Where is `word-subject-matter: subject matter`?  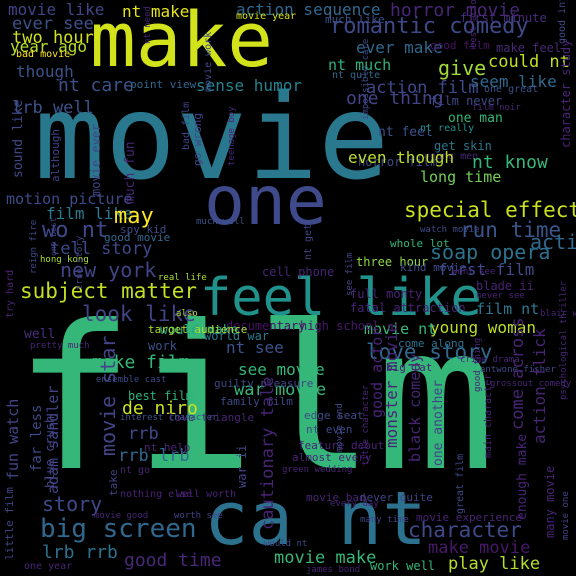 word-subject-matter: subject matter is located at coordinates (109, 291).